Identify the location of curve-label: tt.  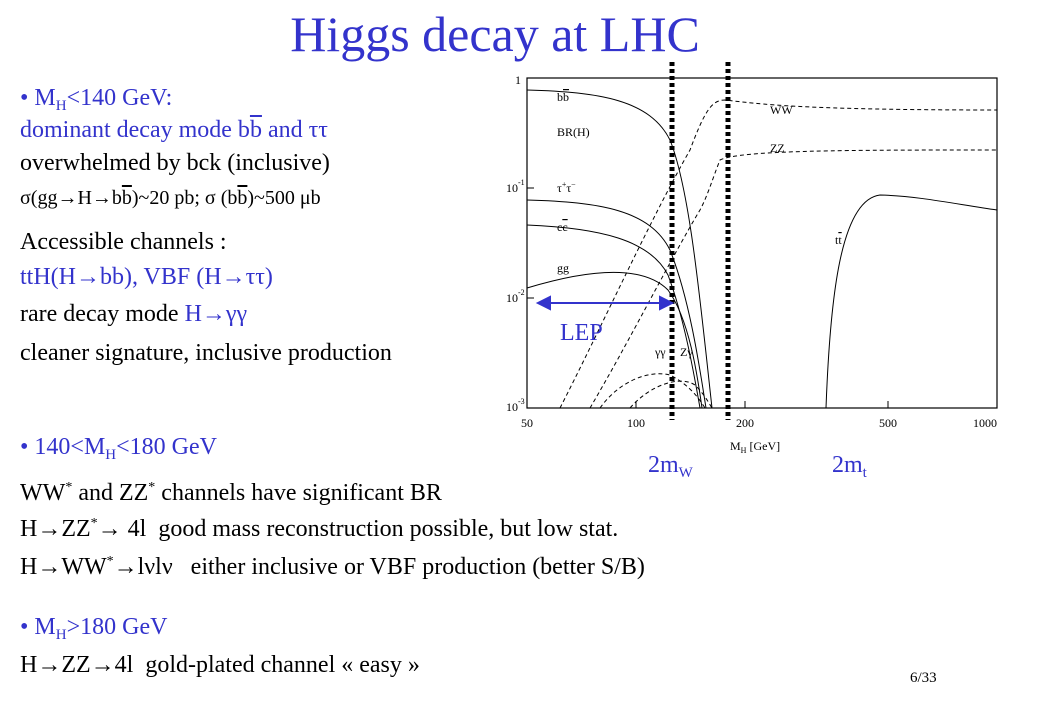
(838, 240).